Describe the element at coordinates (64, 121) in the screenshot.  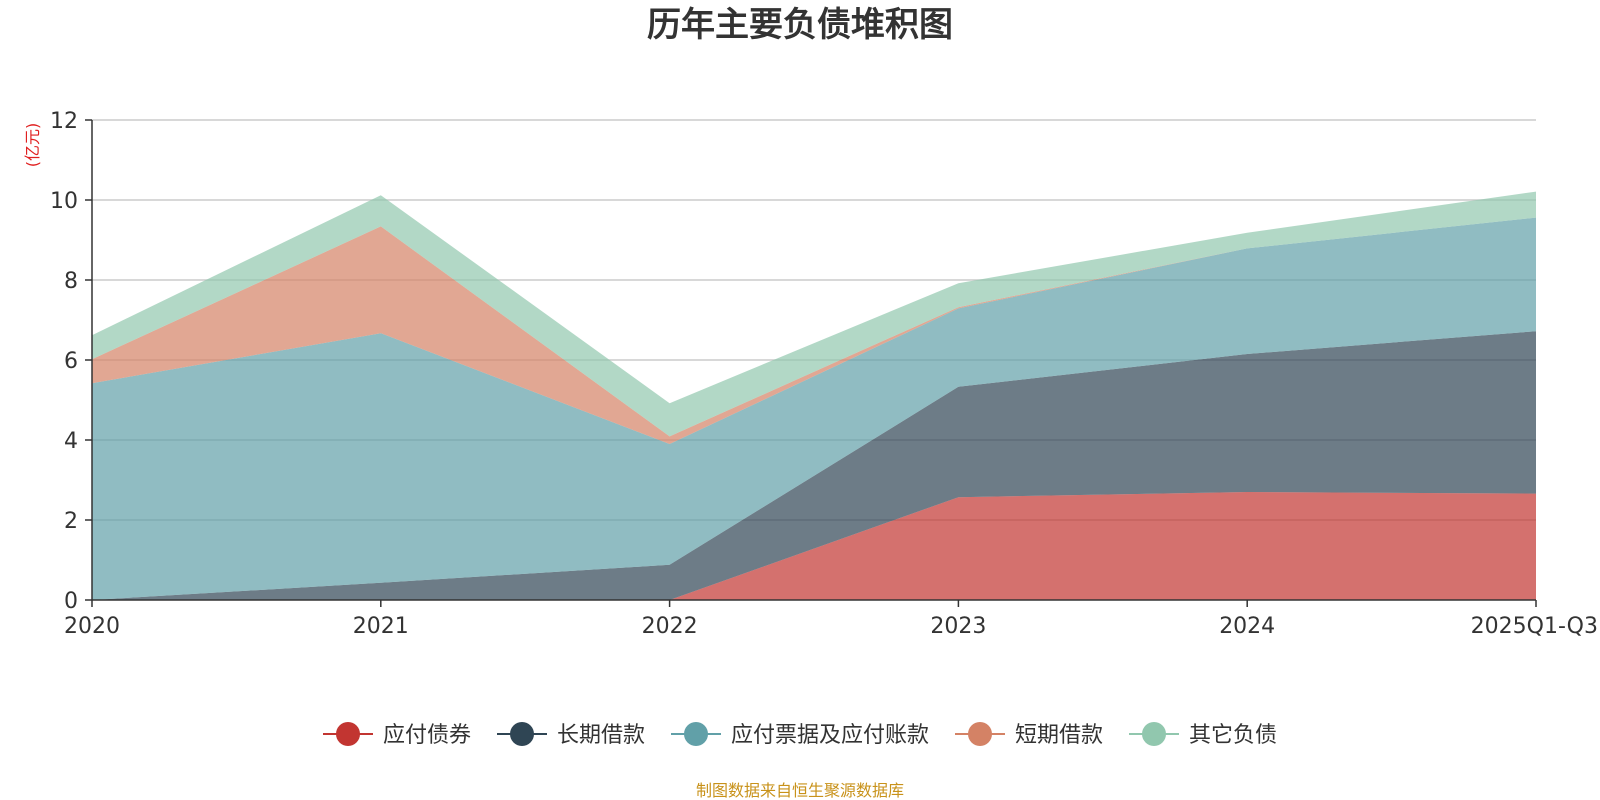
I see `y-tick-label: 12` at that location.